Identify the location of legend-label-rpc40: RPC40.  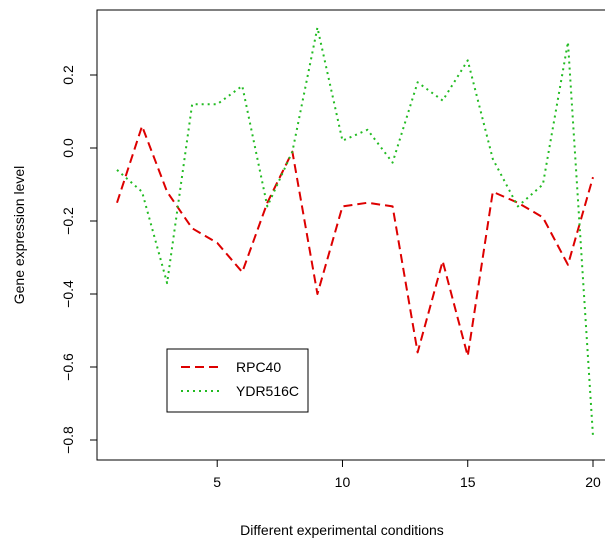
(258, 367).